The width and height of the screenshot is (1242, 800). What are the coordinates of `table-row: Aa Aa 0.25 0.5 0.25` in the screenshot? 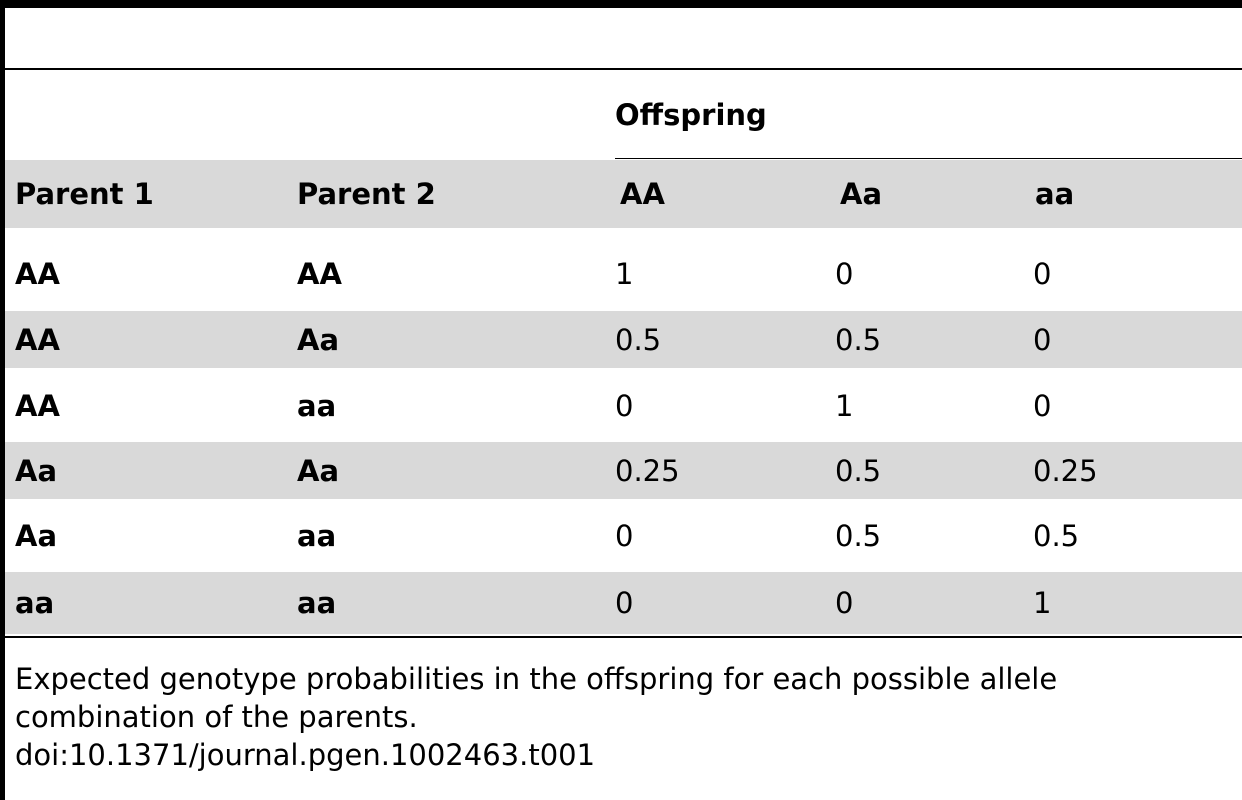 It's located at (623, 470).